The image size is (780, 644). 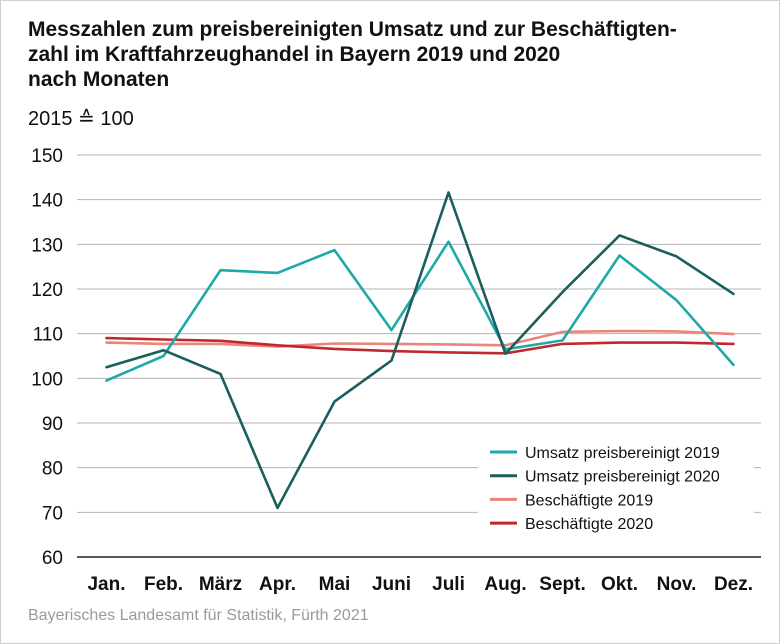 What do you see at coordinates (47, 245) in the screenshot?
I see `y-tick-label: 130` at bounding box center [47, 245].